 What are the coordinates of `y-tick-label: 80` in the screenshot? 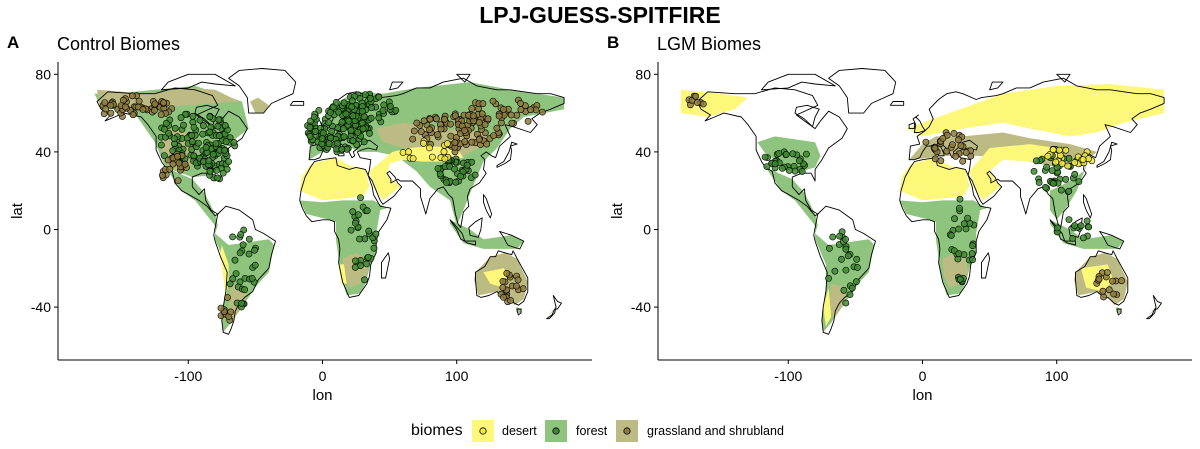 It's located at (43, 74).